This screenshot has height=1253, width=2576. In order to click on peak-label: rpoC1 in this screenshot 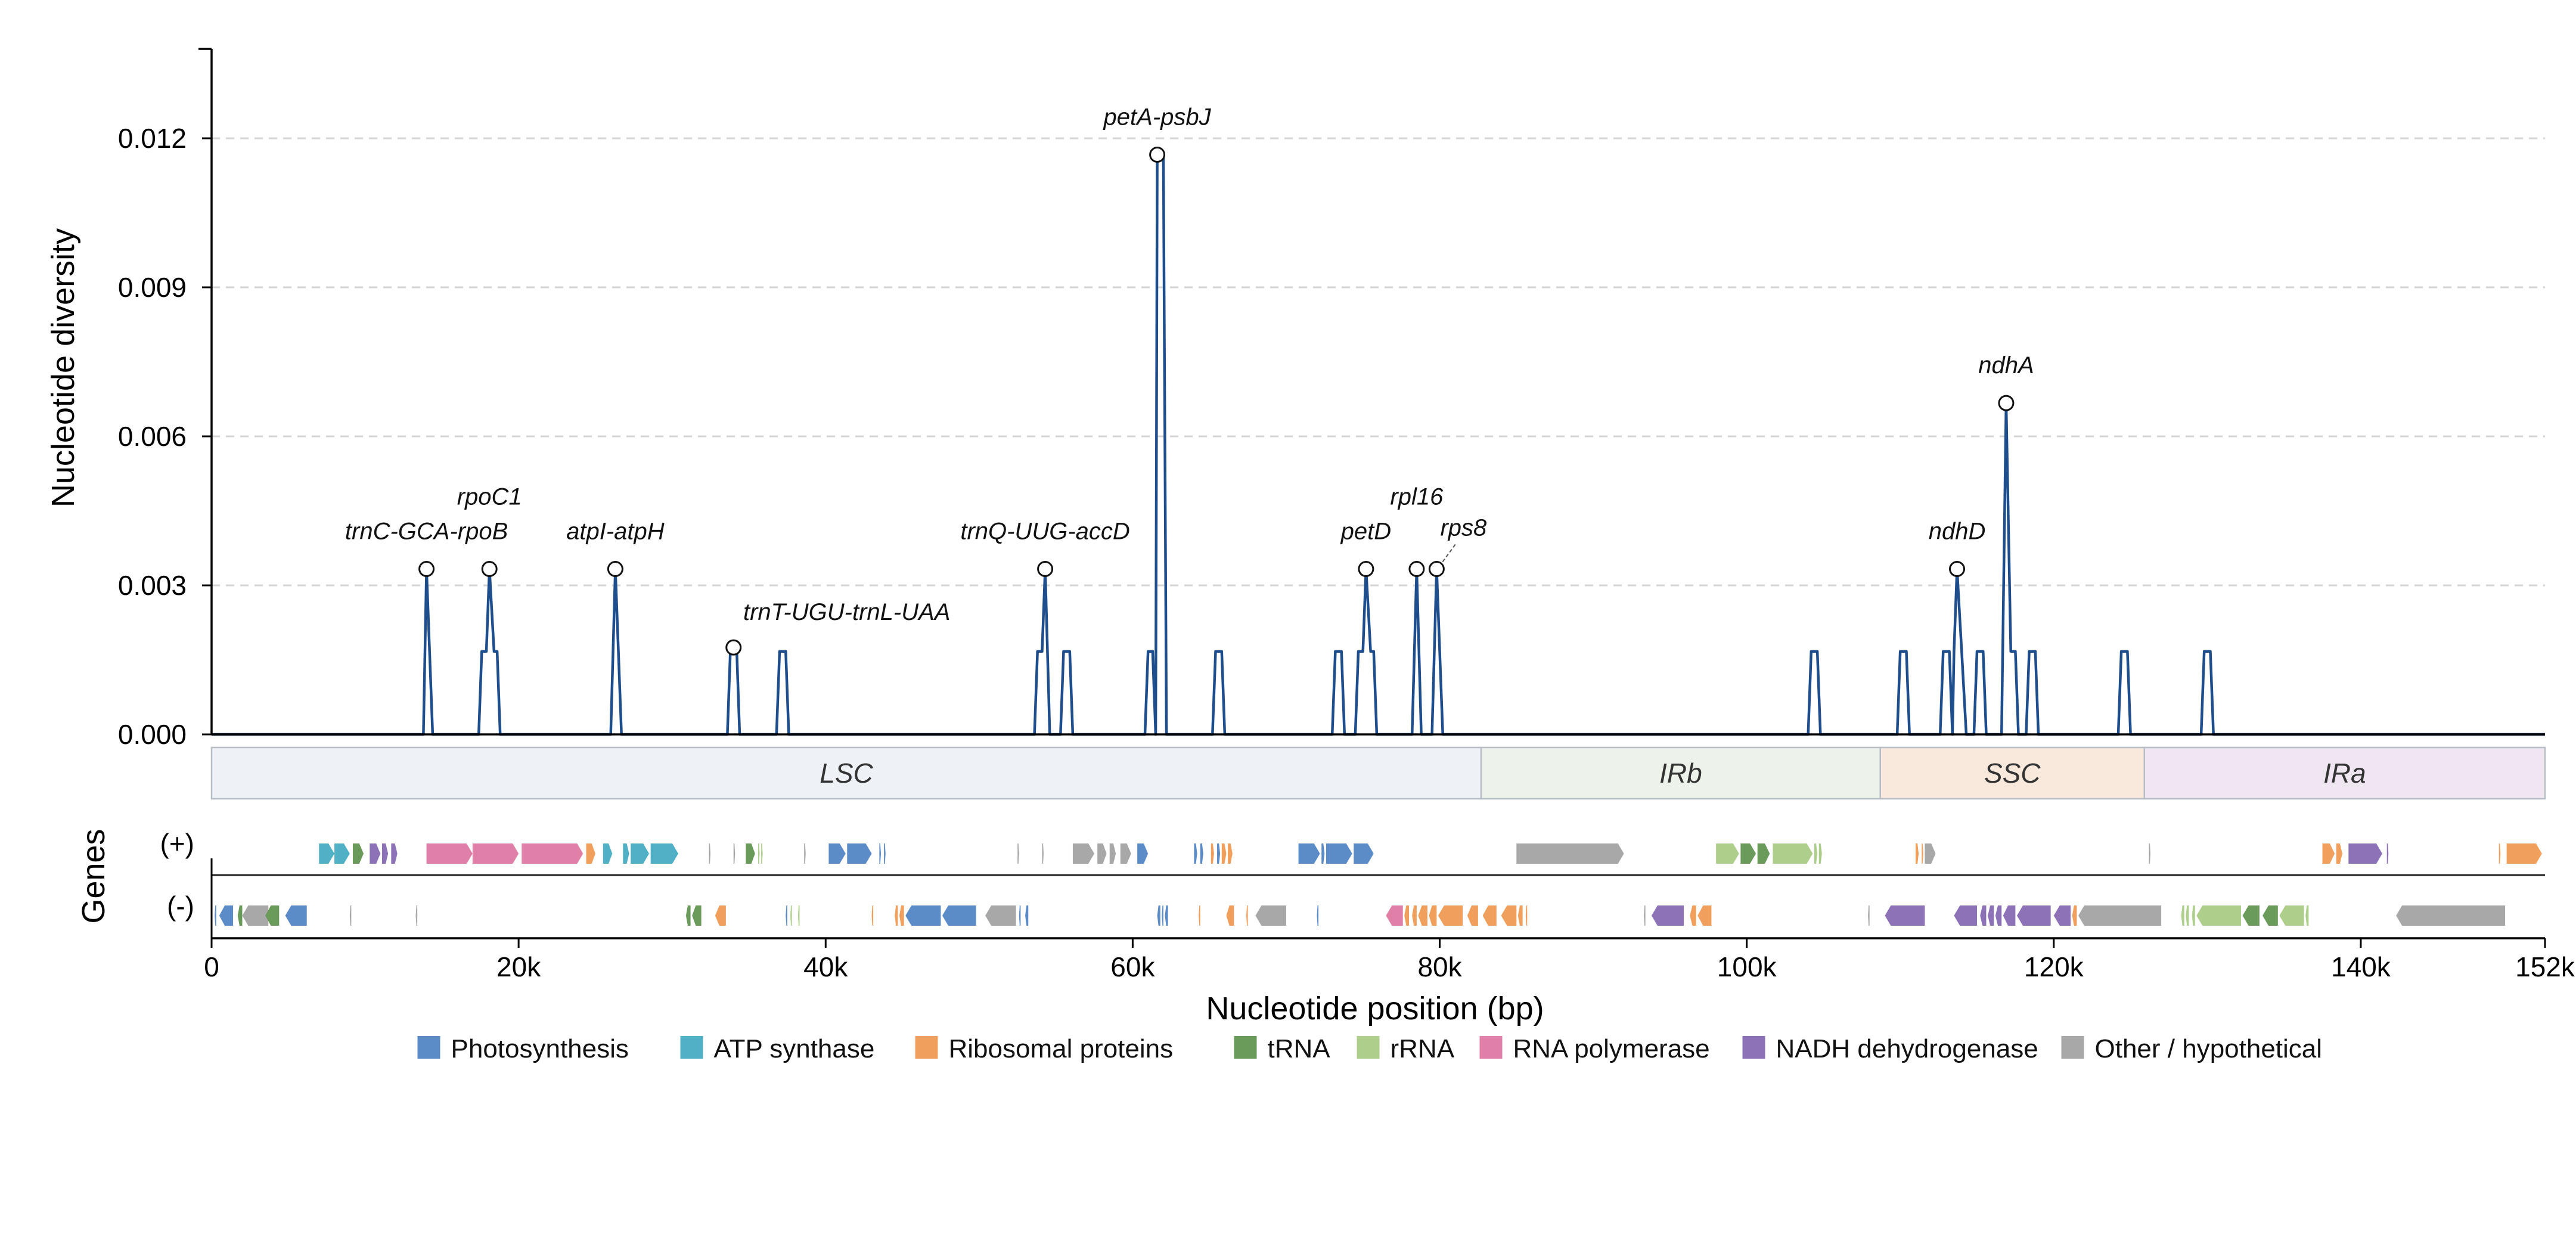, I will do `click(490, 497)`.